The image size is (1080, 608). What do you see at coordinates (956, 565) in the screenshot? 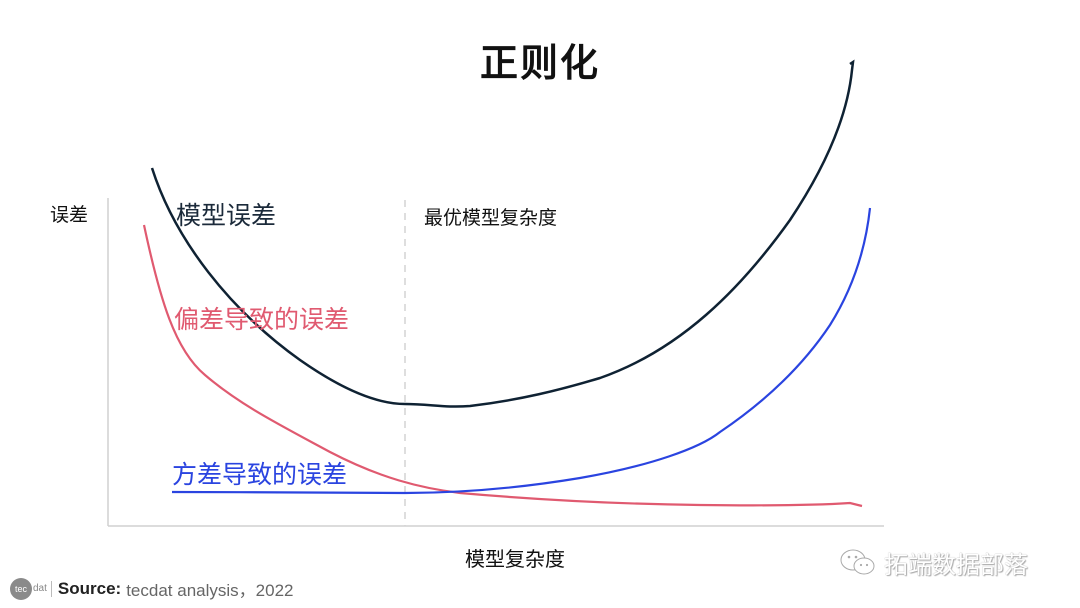
I see `watermark-text: 拓端数据部落` at bounding box center [956, 565].